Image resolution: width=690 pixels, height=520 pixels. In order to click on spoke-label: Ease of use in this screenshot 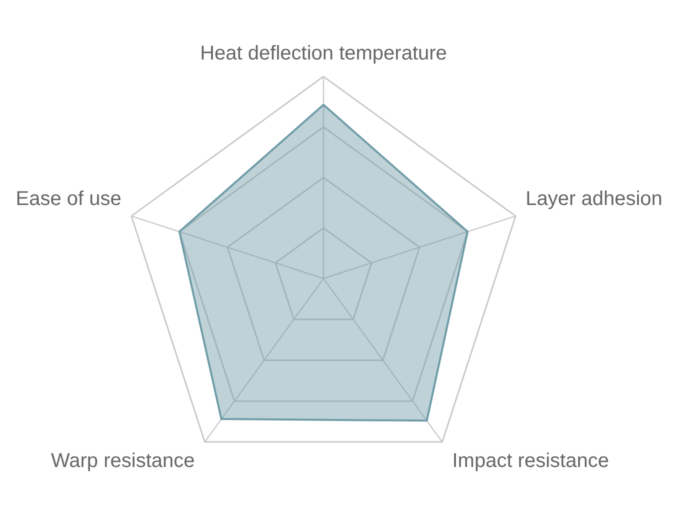, I will do `click(69, 199)`.